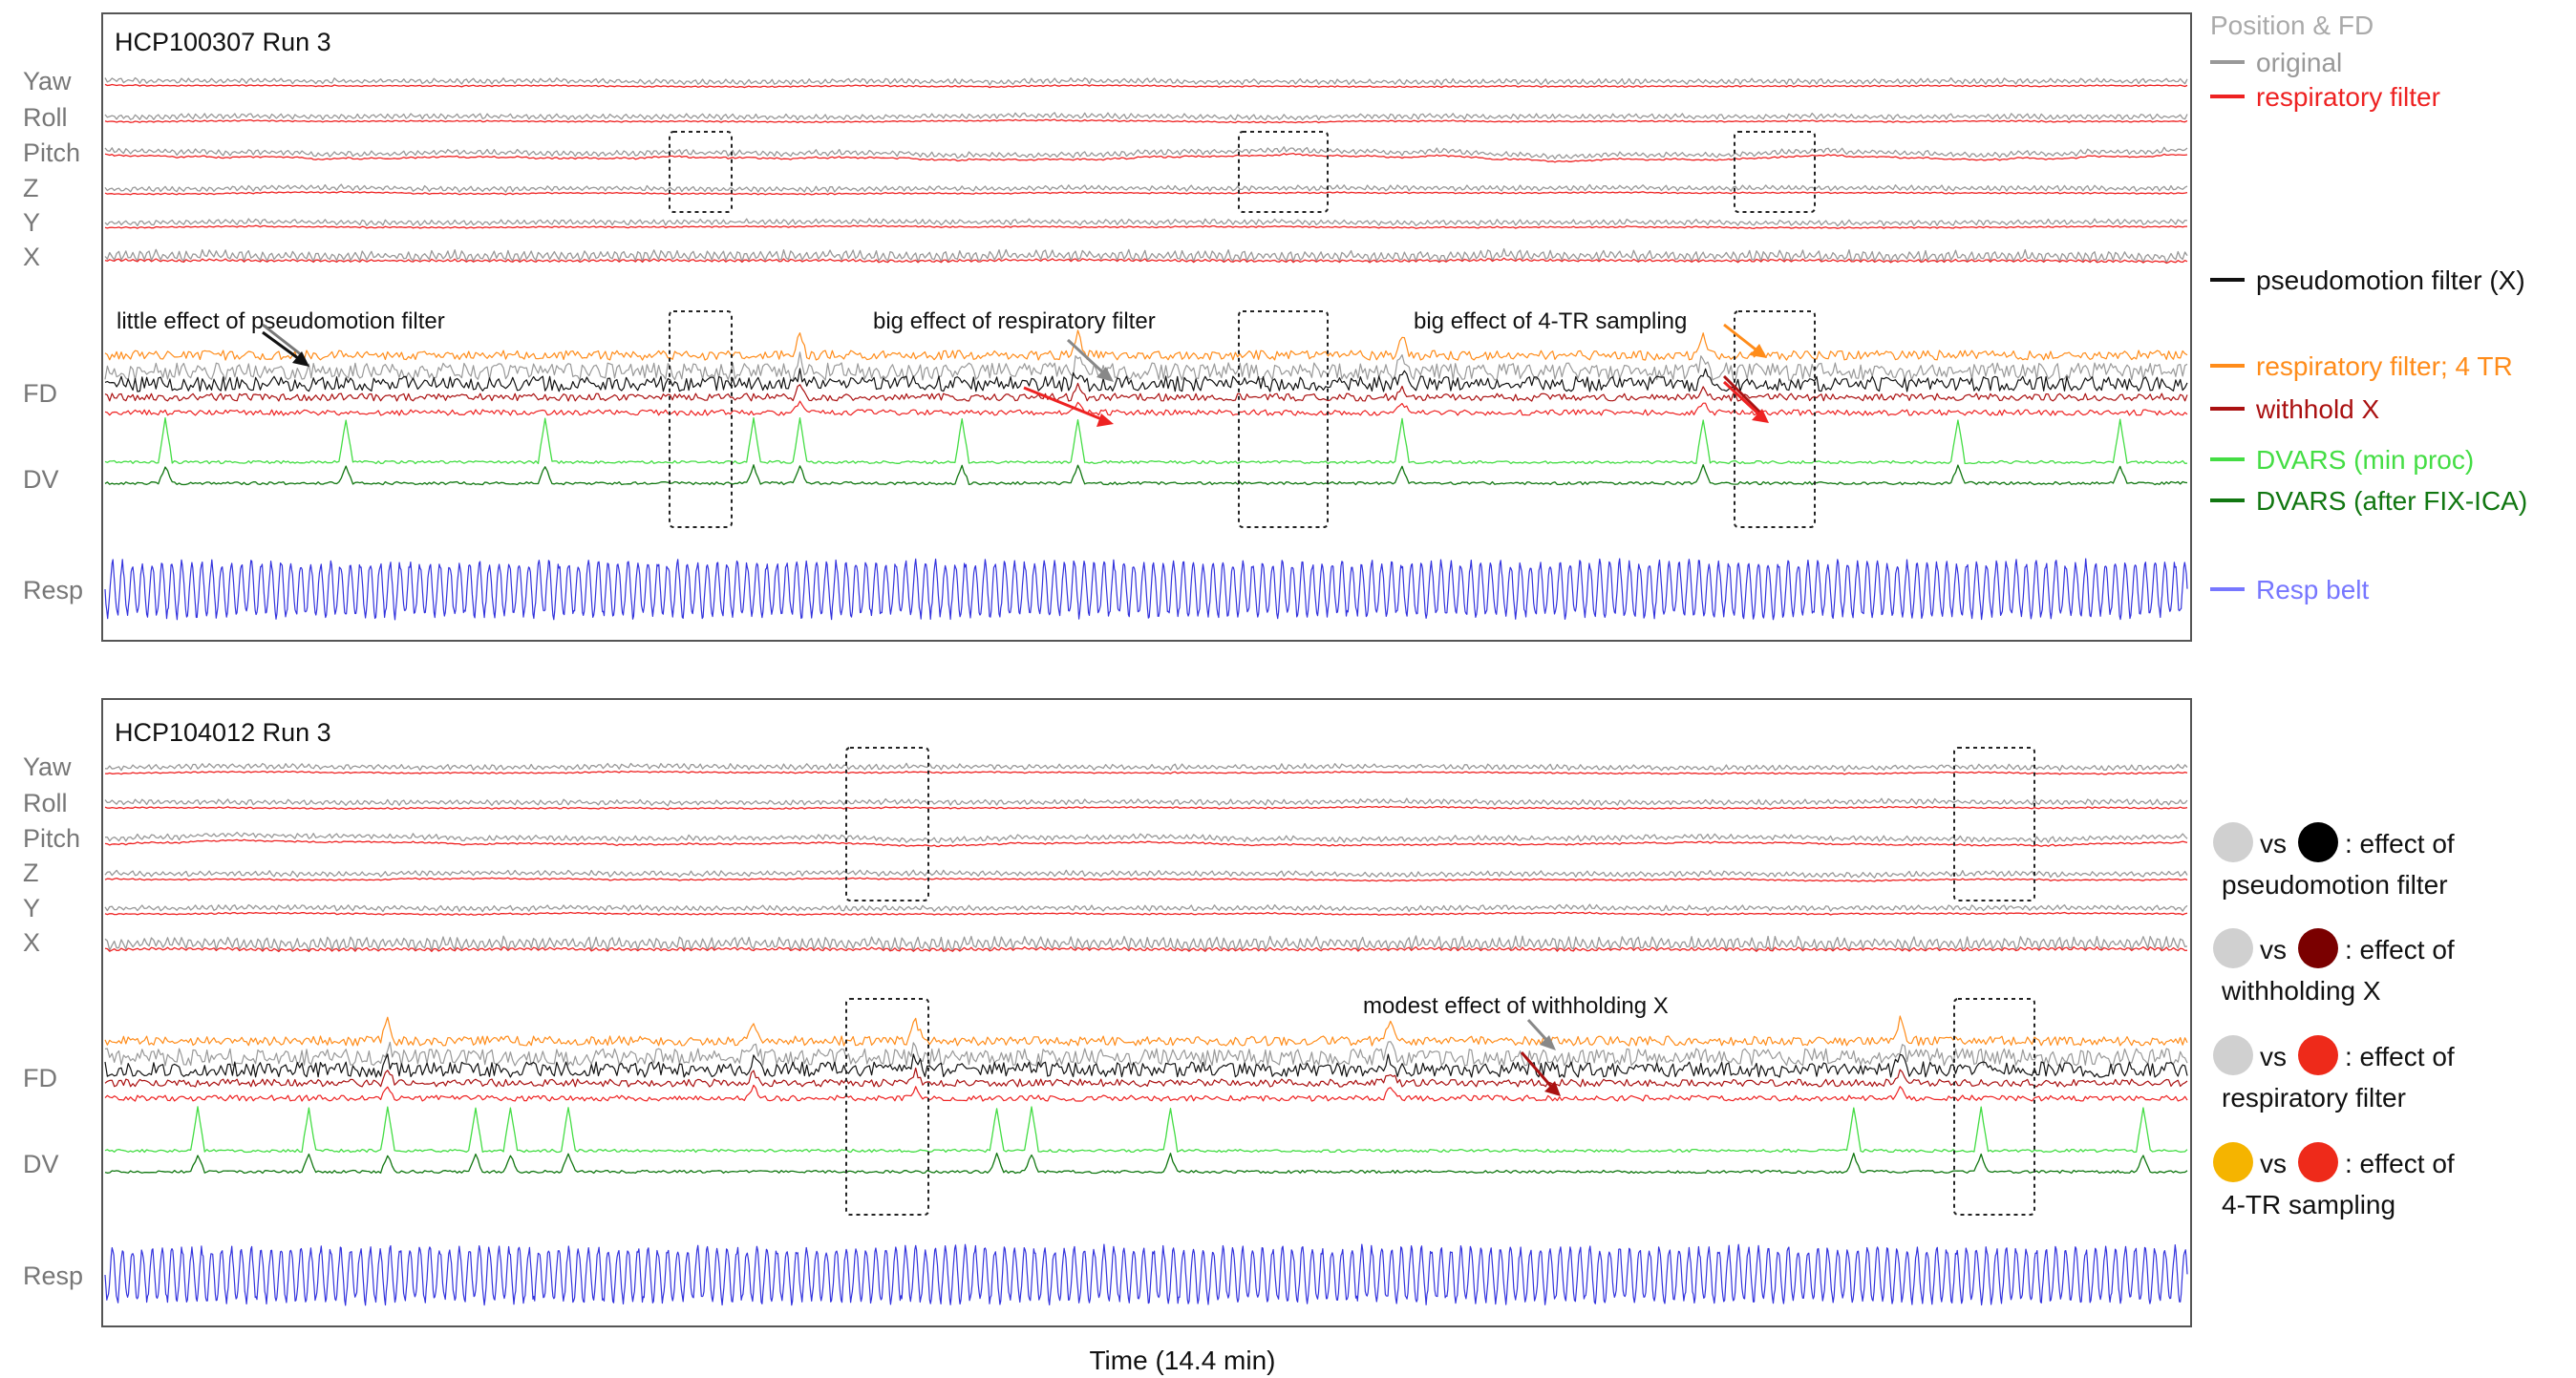  I want to click on legend-title: Position & FD, so click(2292, 26).